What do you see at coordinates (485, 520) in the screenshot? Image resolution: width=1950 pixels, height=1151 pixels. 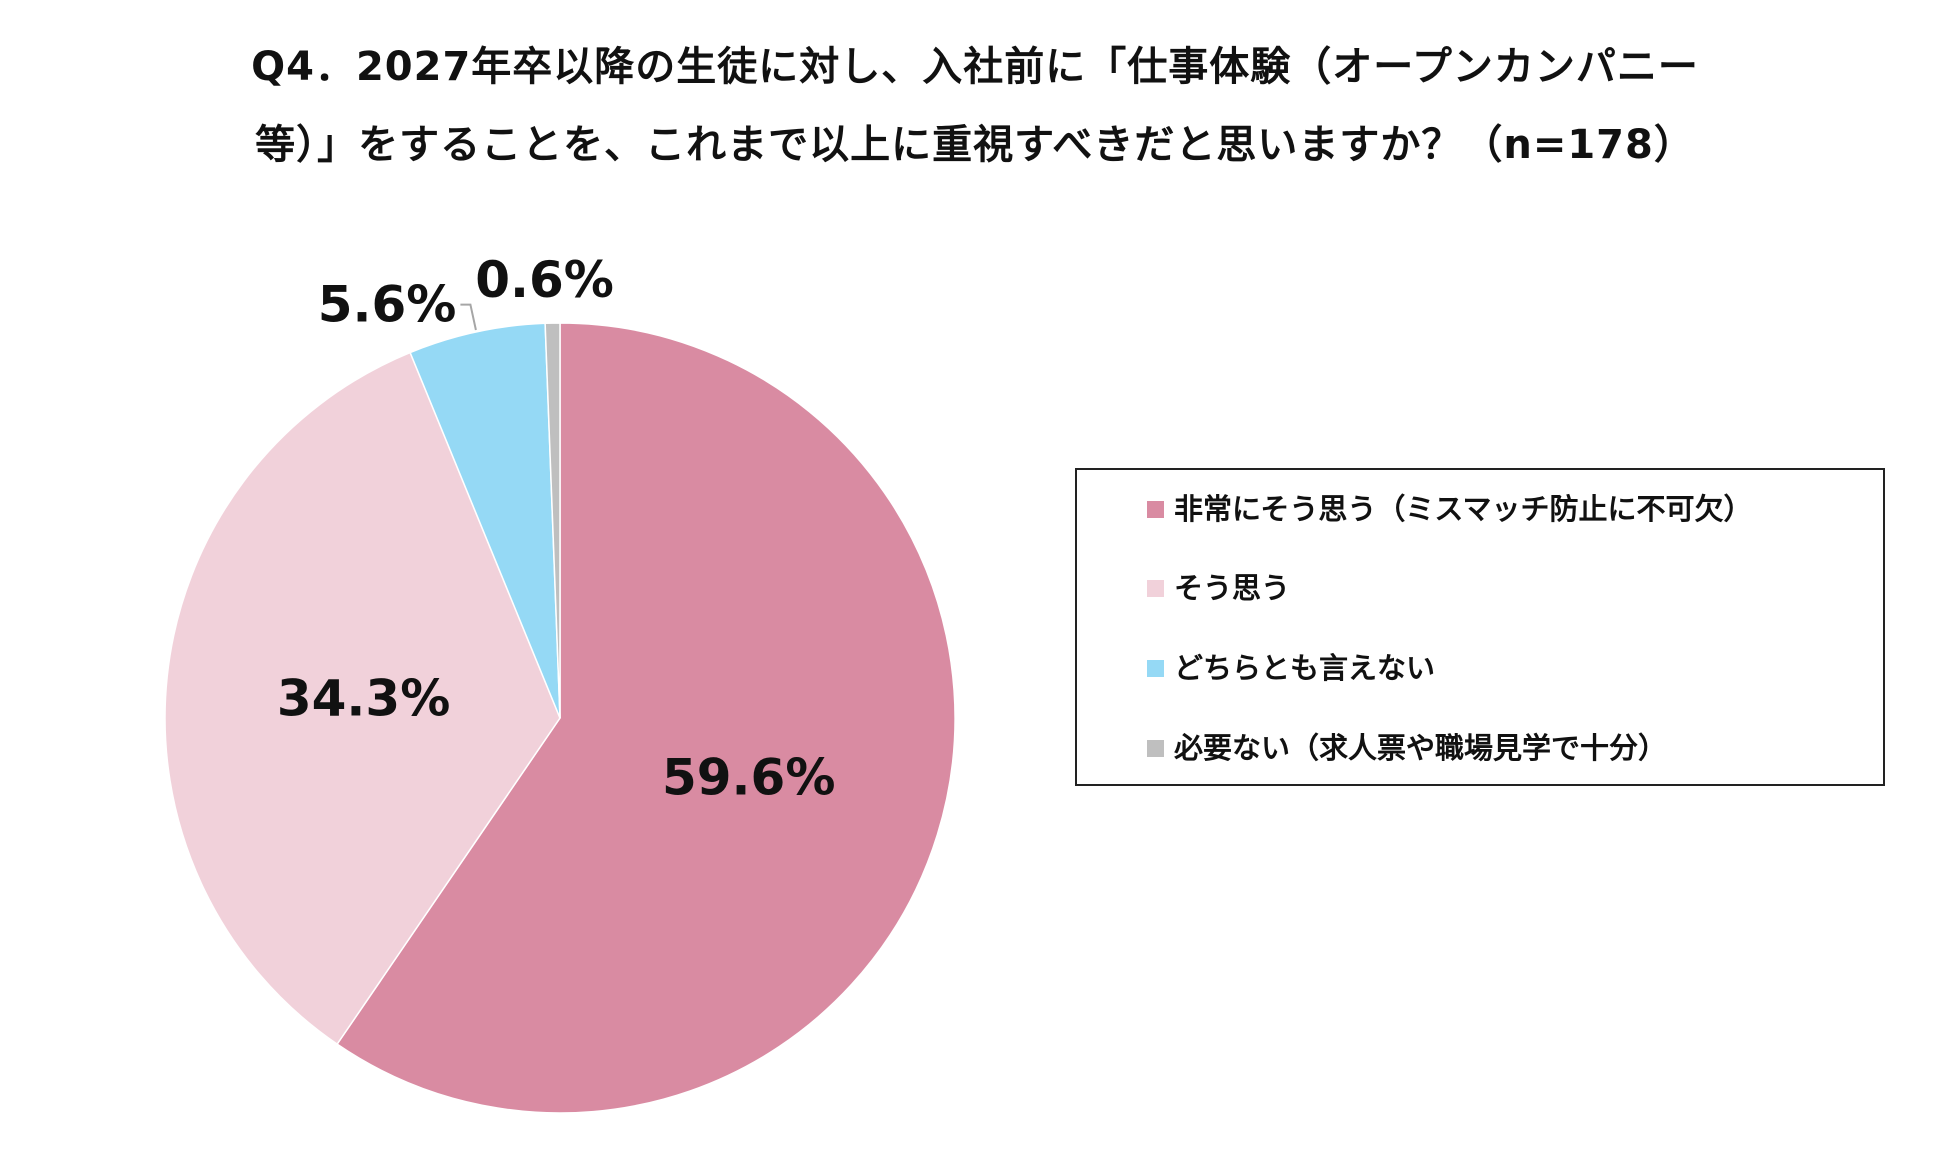 I see `pie-slice-neutral` at bounding box center [485, 520].